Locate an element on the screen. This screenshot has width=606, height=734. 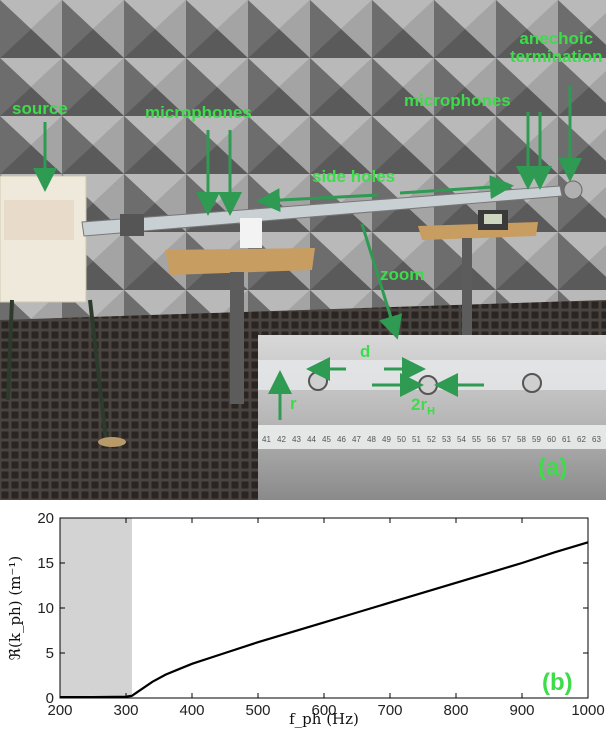
ruler is located at coordinates (432, 437).